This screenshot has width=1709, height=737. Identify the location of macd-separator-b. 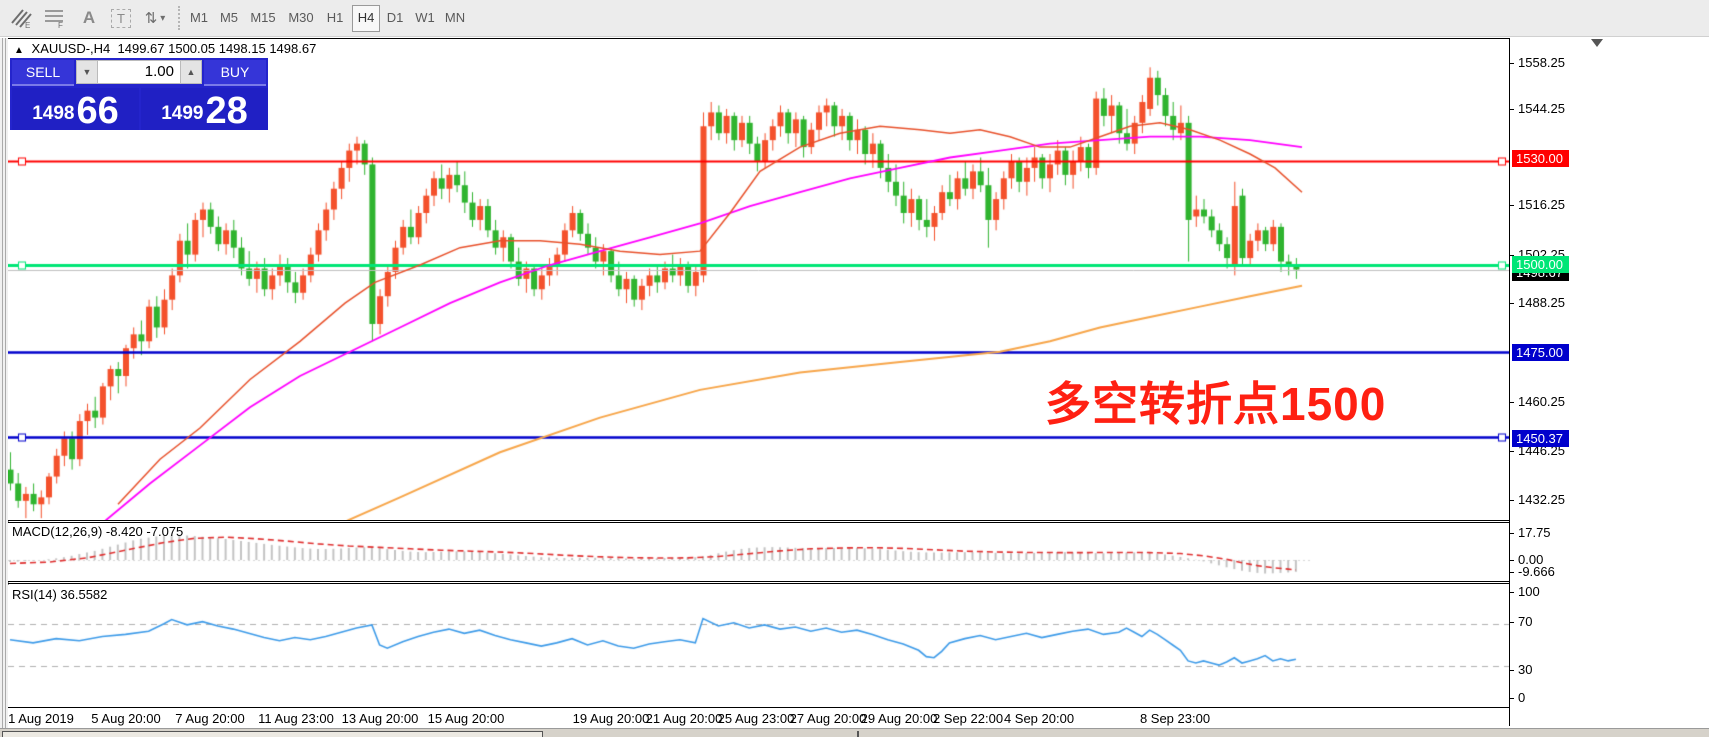
(758, 522).